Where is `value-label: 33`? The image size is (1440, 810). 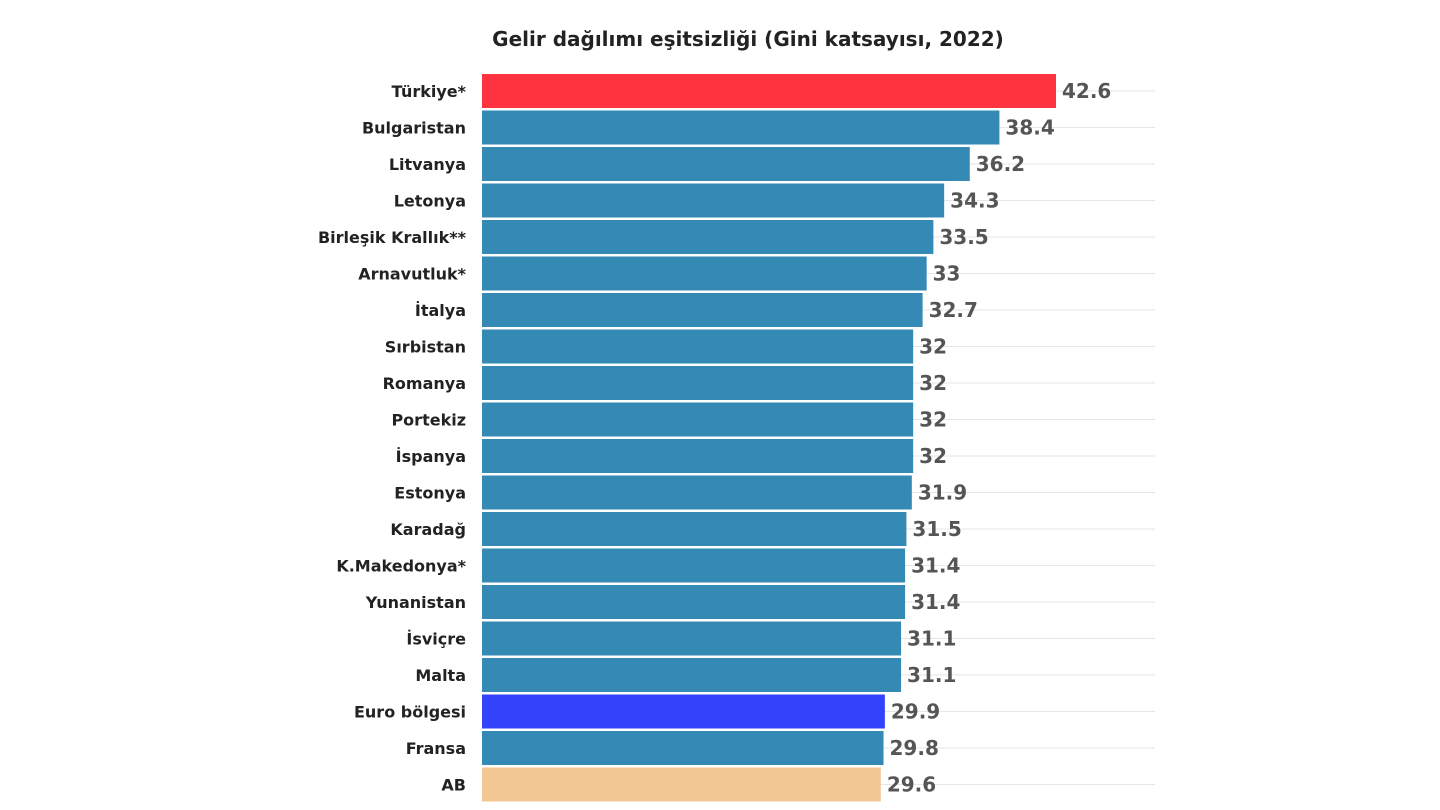
value-label: 33 is located at coordinates (947, 274).